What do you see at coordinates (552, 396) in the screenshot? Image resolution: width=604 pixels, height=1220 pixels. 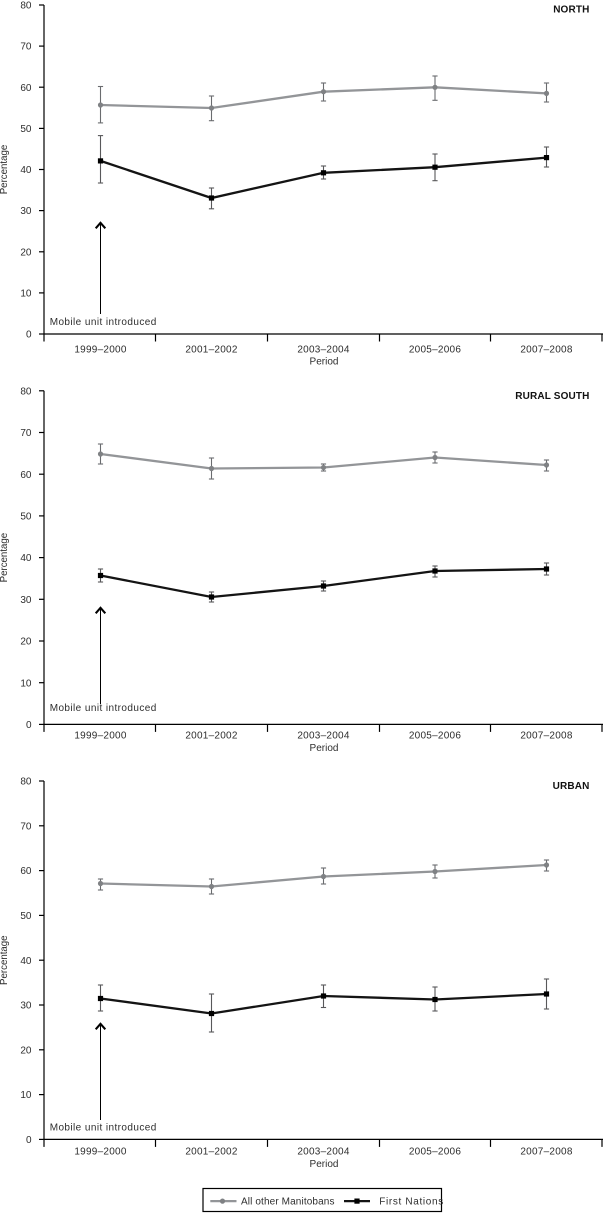 I see `svg-text: RURAL SOUTH` at bounding box center [552, 396].